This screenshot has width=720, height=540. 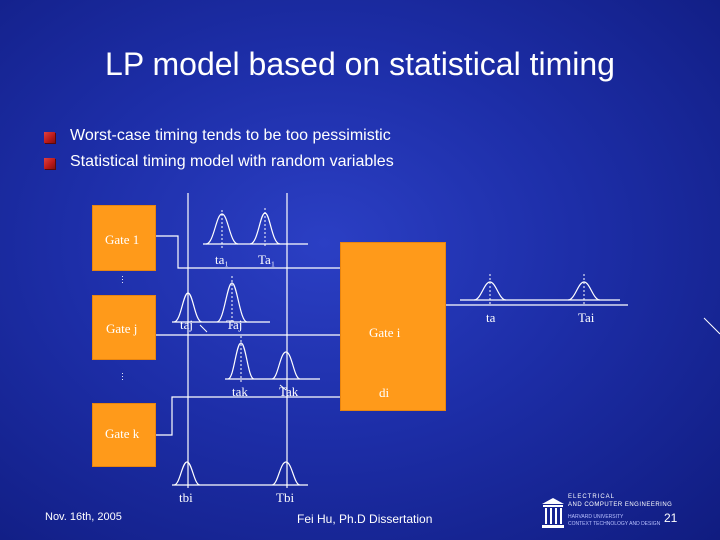 What do you see at coordinates (289, 391) in the screenshot?
I see `label-Tak: Tak` at bounding box center [289, 391].